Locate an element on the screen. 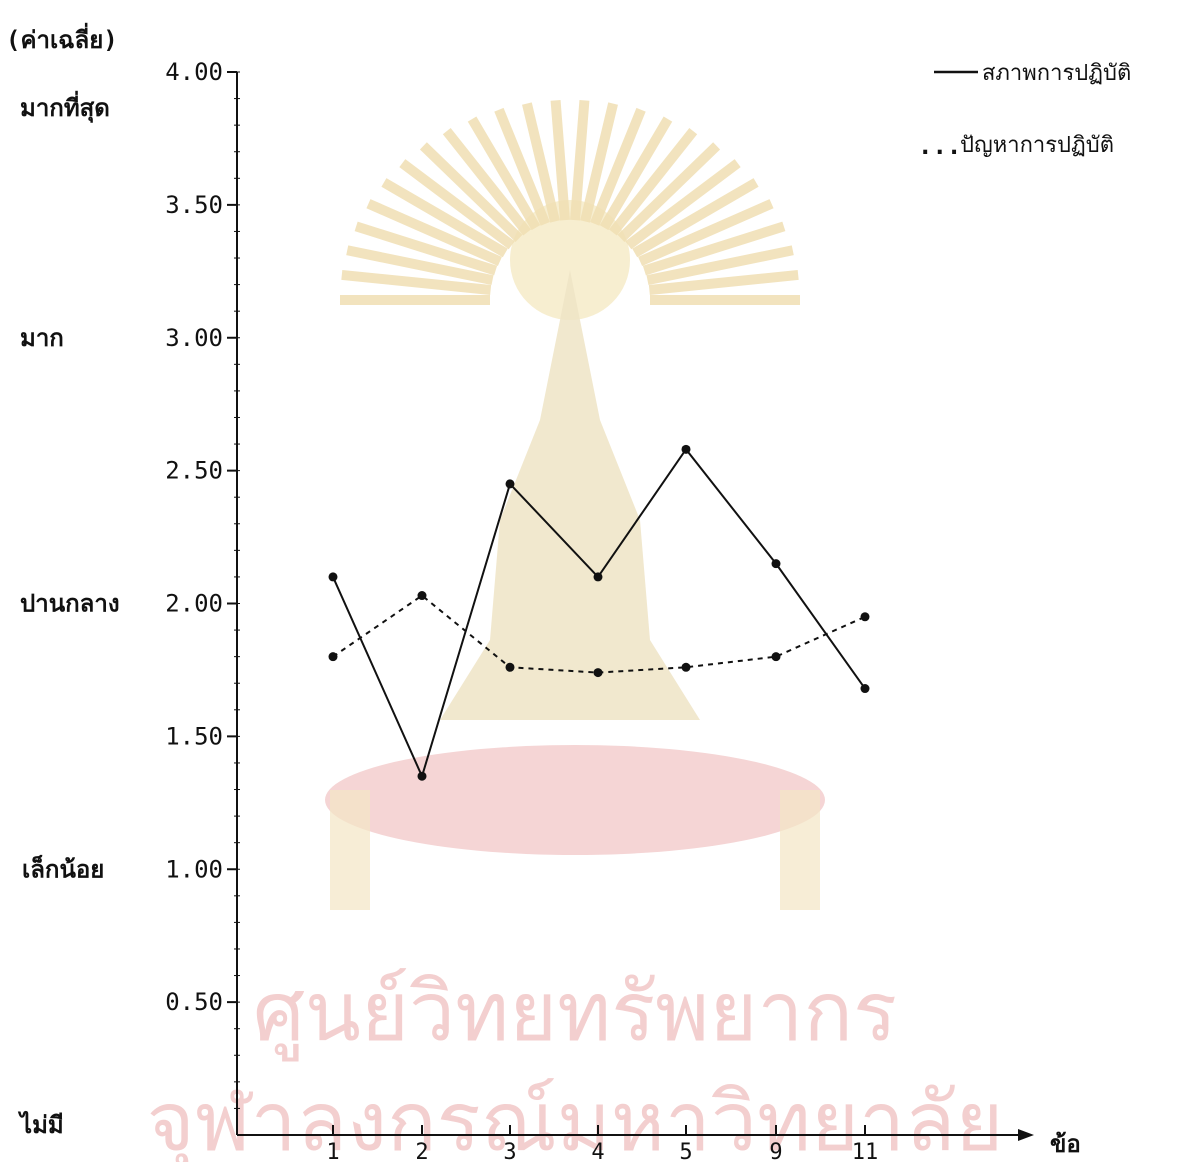  x-axis-label: ข้อ is located at coordinates (1065, 1144).